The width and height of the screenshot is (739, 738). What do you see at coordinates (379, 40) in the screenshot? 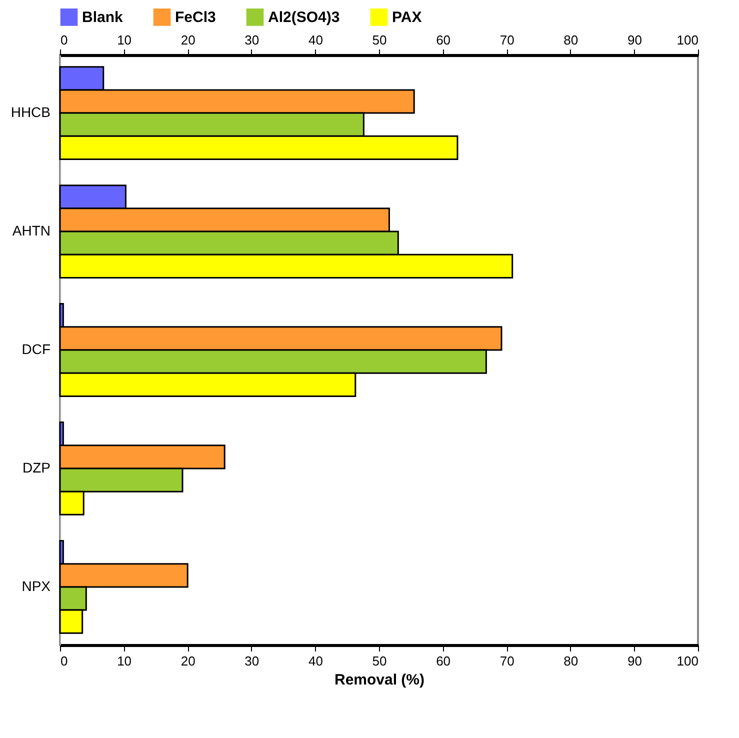
I see `x-tick-label: 50` at bounding box center [379, 40].